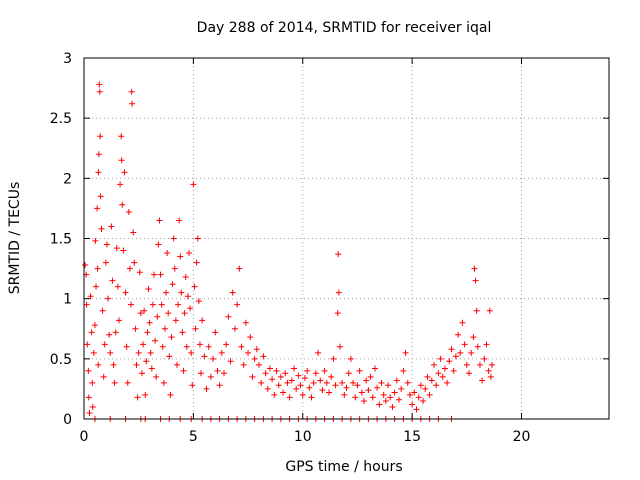 Image resolution: width=640 pixels, height=480 pixels. I want to click on y-tick-label: 2.5, so click(61, 119).